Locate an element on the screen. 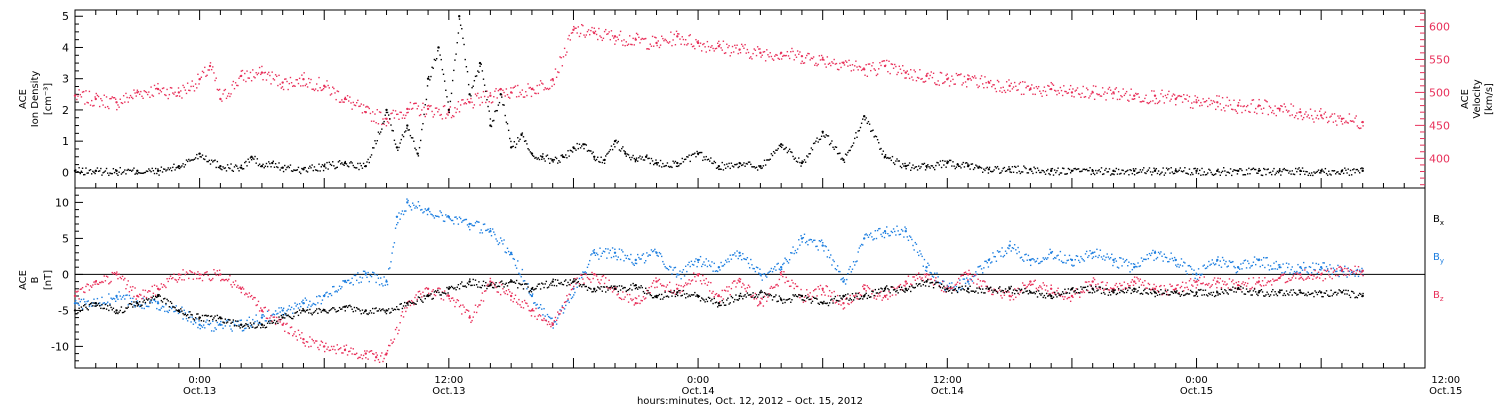 Image resolution: width=1500 pixels, height=410 pixels. velocity-series-point is located at coordinates (905, 72).